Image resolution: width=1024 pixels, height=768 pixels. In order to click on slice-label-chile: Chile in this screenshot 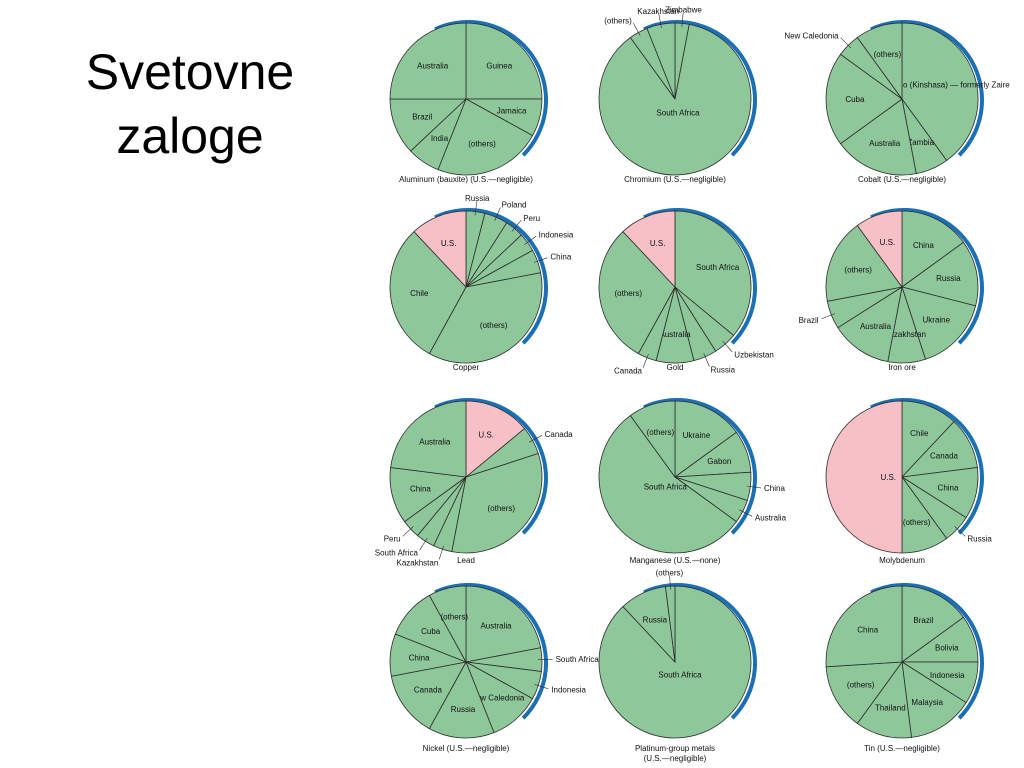, I will do `click(419, 293)`.